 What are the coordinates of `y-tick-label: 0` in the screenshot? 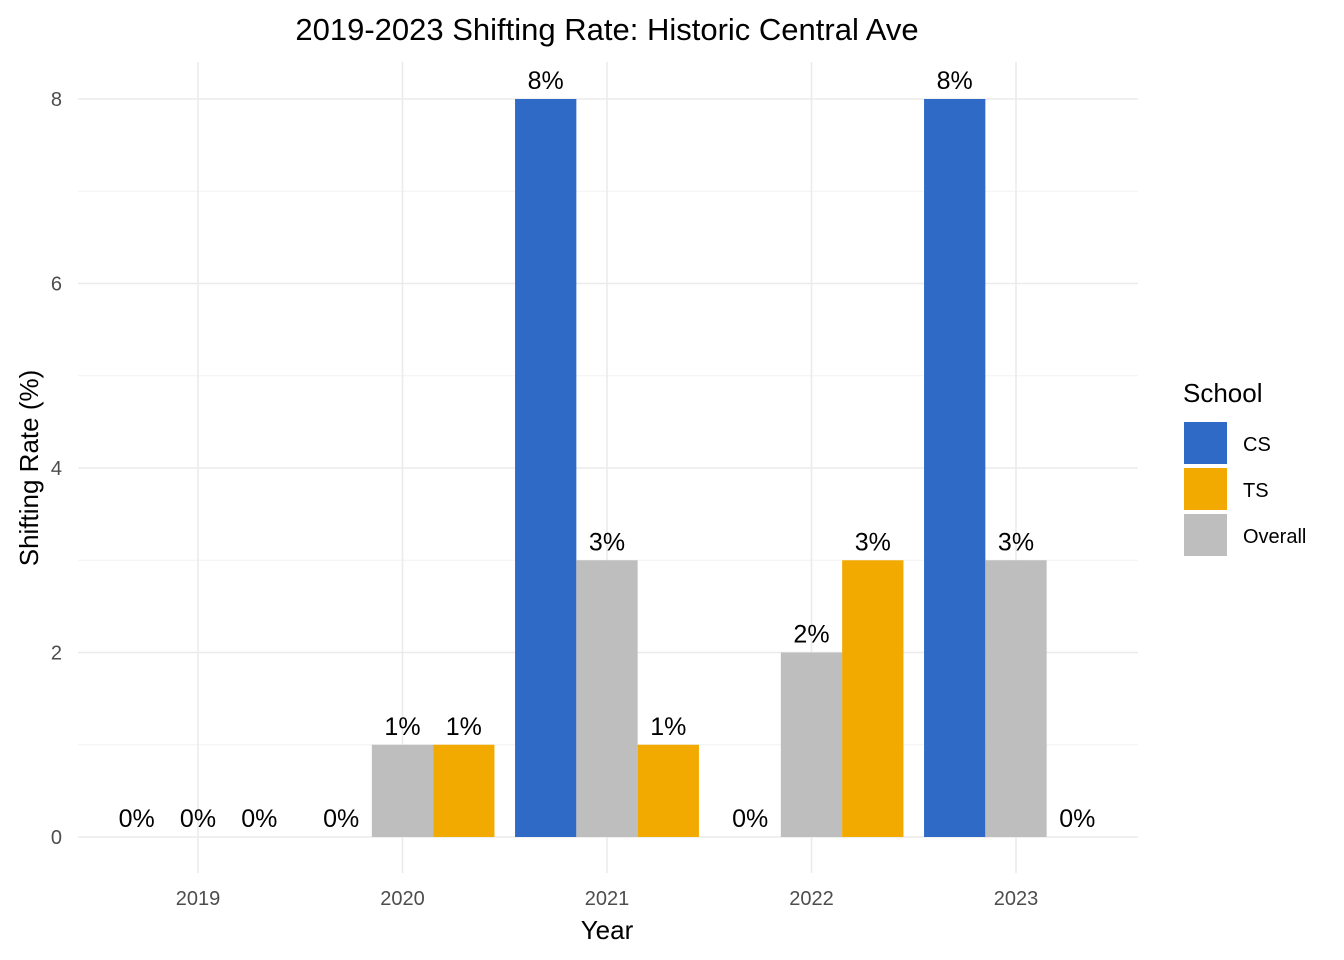 It's located at (56, 838).